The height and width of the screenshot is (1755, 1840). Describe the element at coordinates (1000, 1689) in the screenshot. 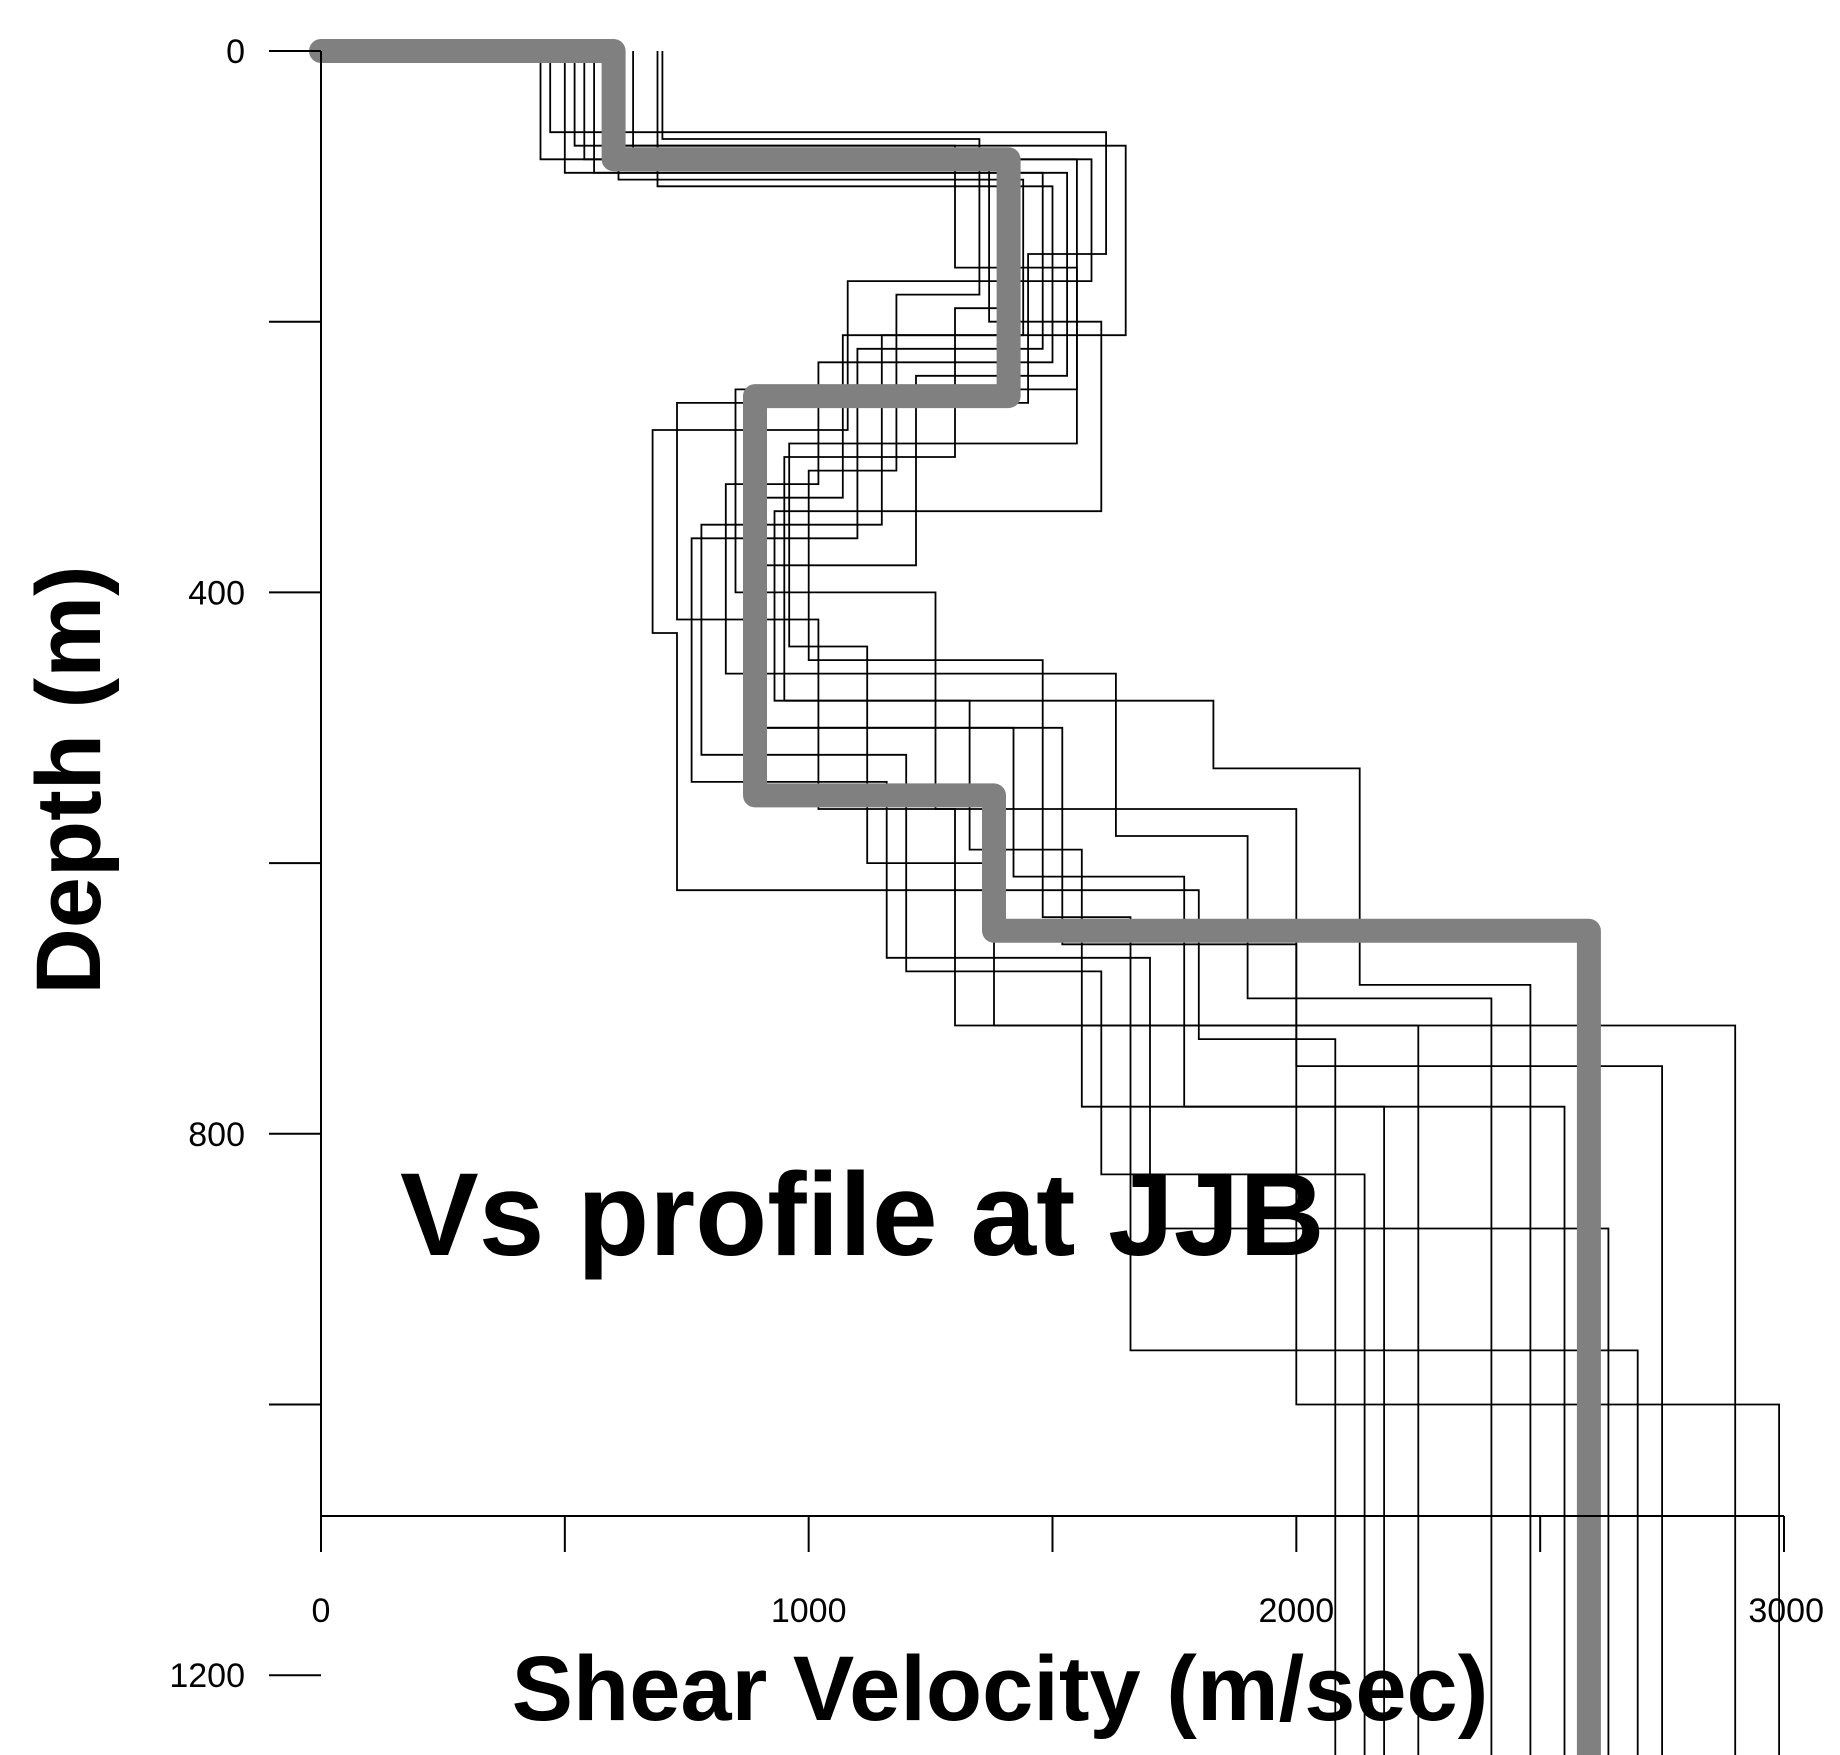

I see `x-axis-title: Shear Velocity (m/sec)` at that location.